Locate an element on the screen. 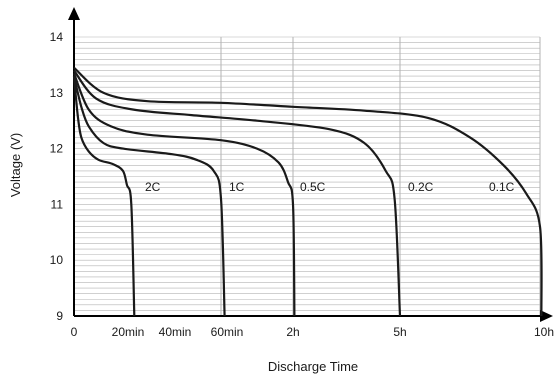  y-tick-label: 10 is located at coordinates (57, 260).